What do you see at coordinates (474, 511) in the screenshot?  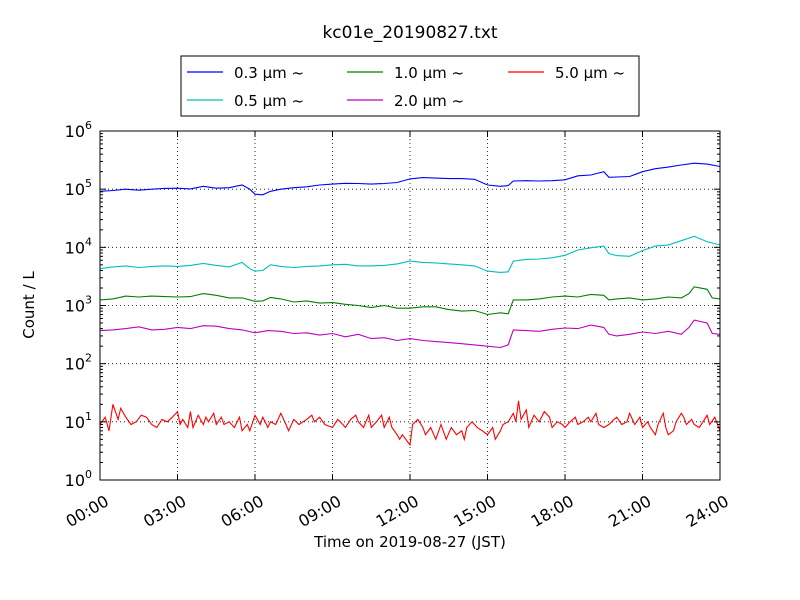 I see `x-tick-label: 15:00` at bounding box center [474, 511].